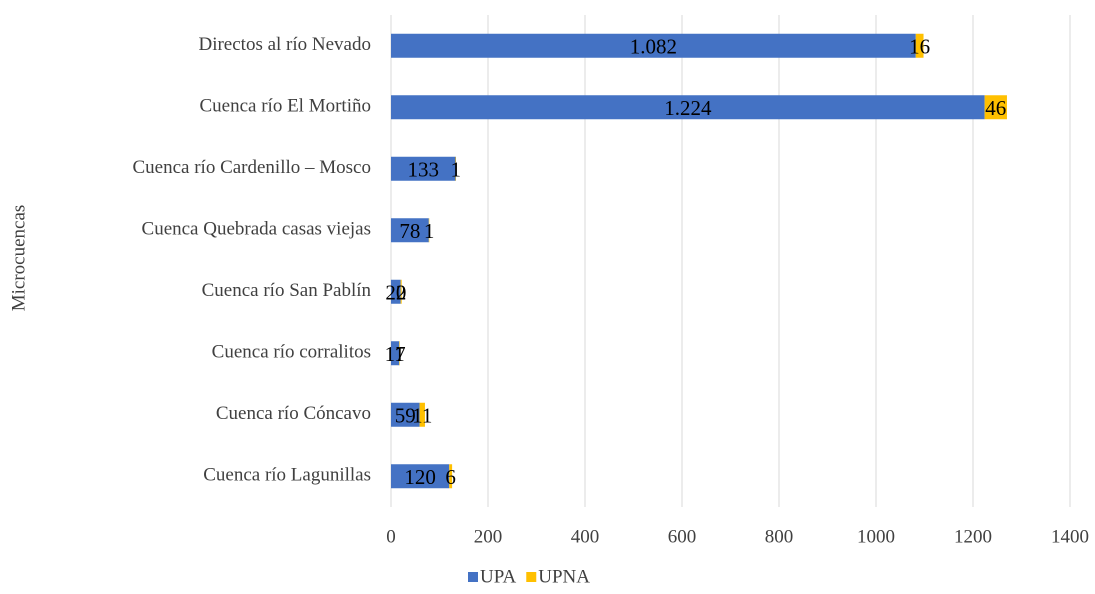  I want to click on data-label: 46, so click(995, 108).